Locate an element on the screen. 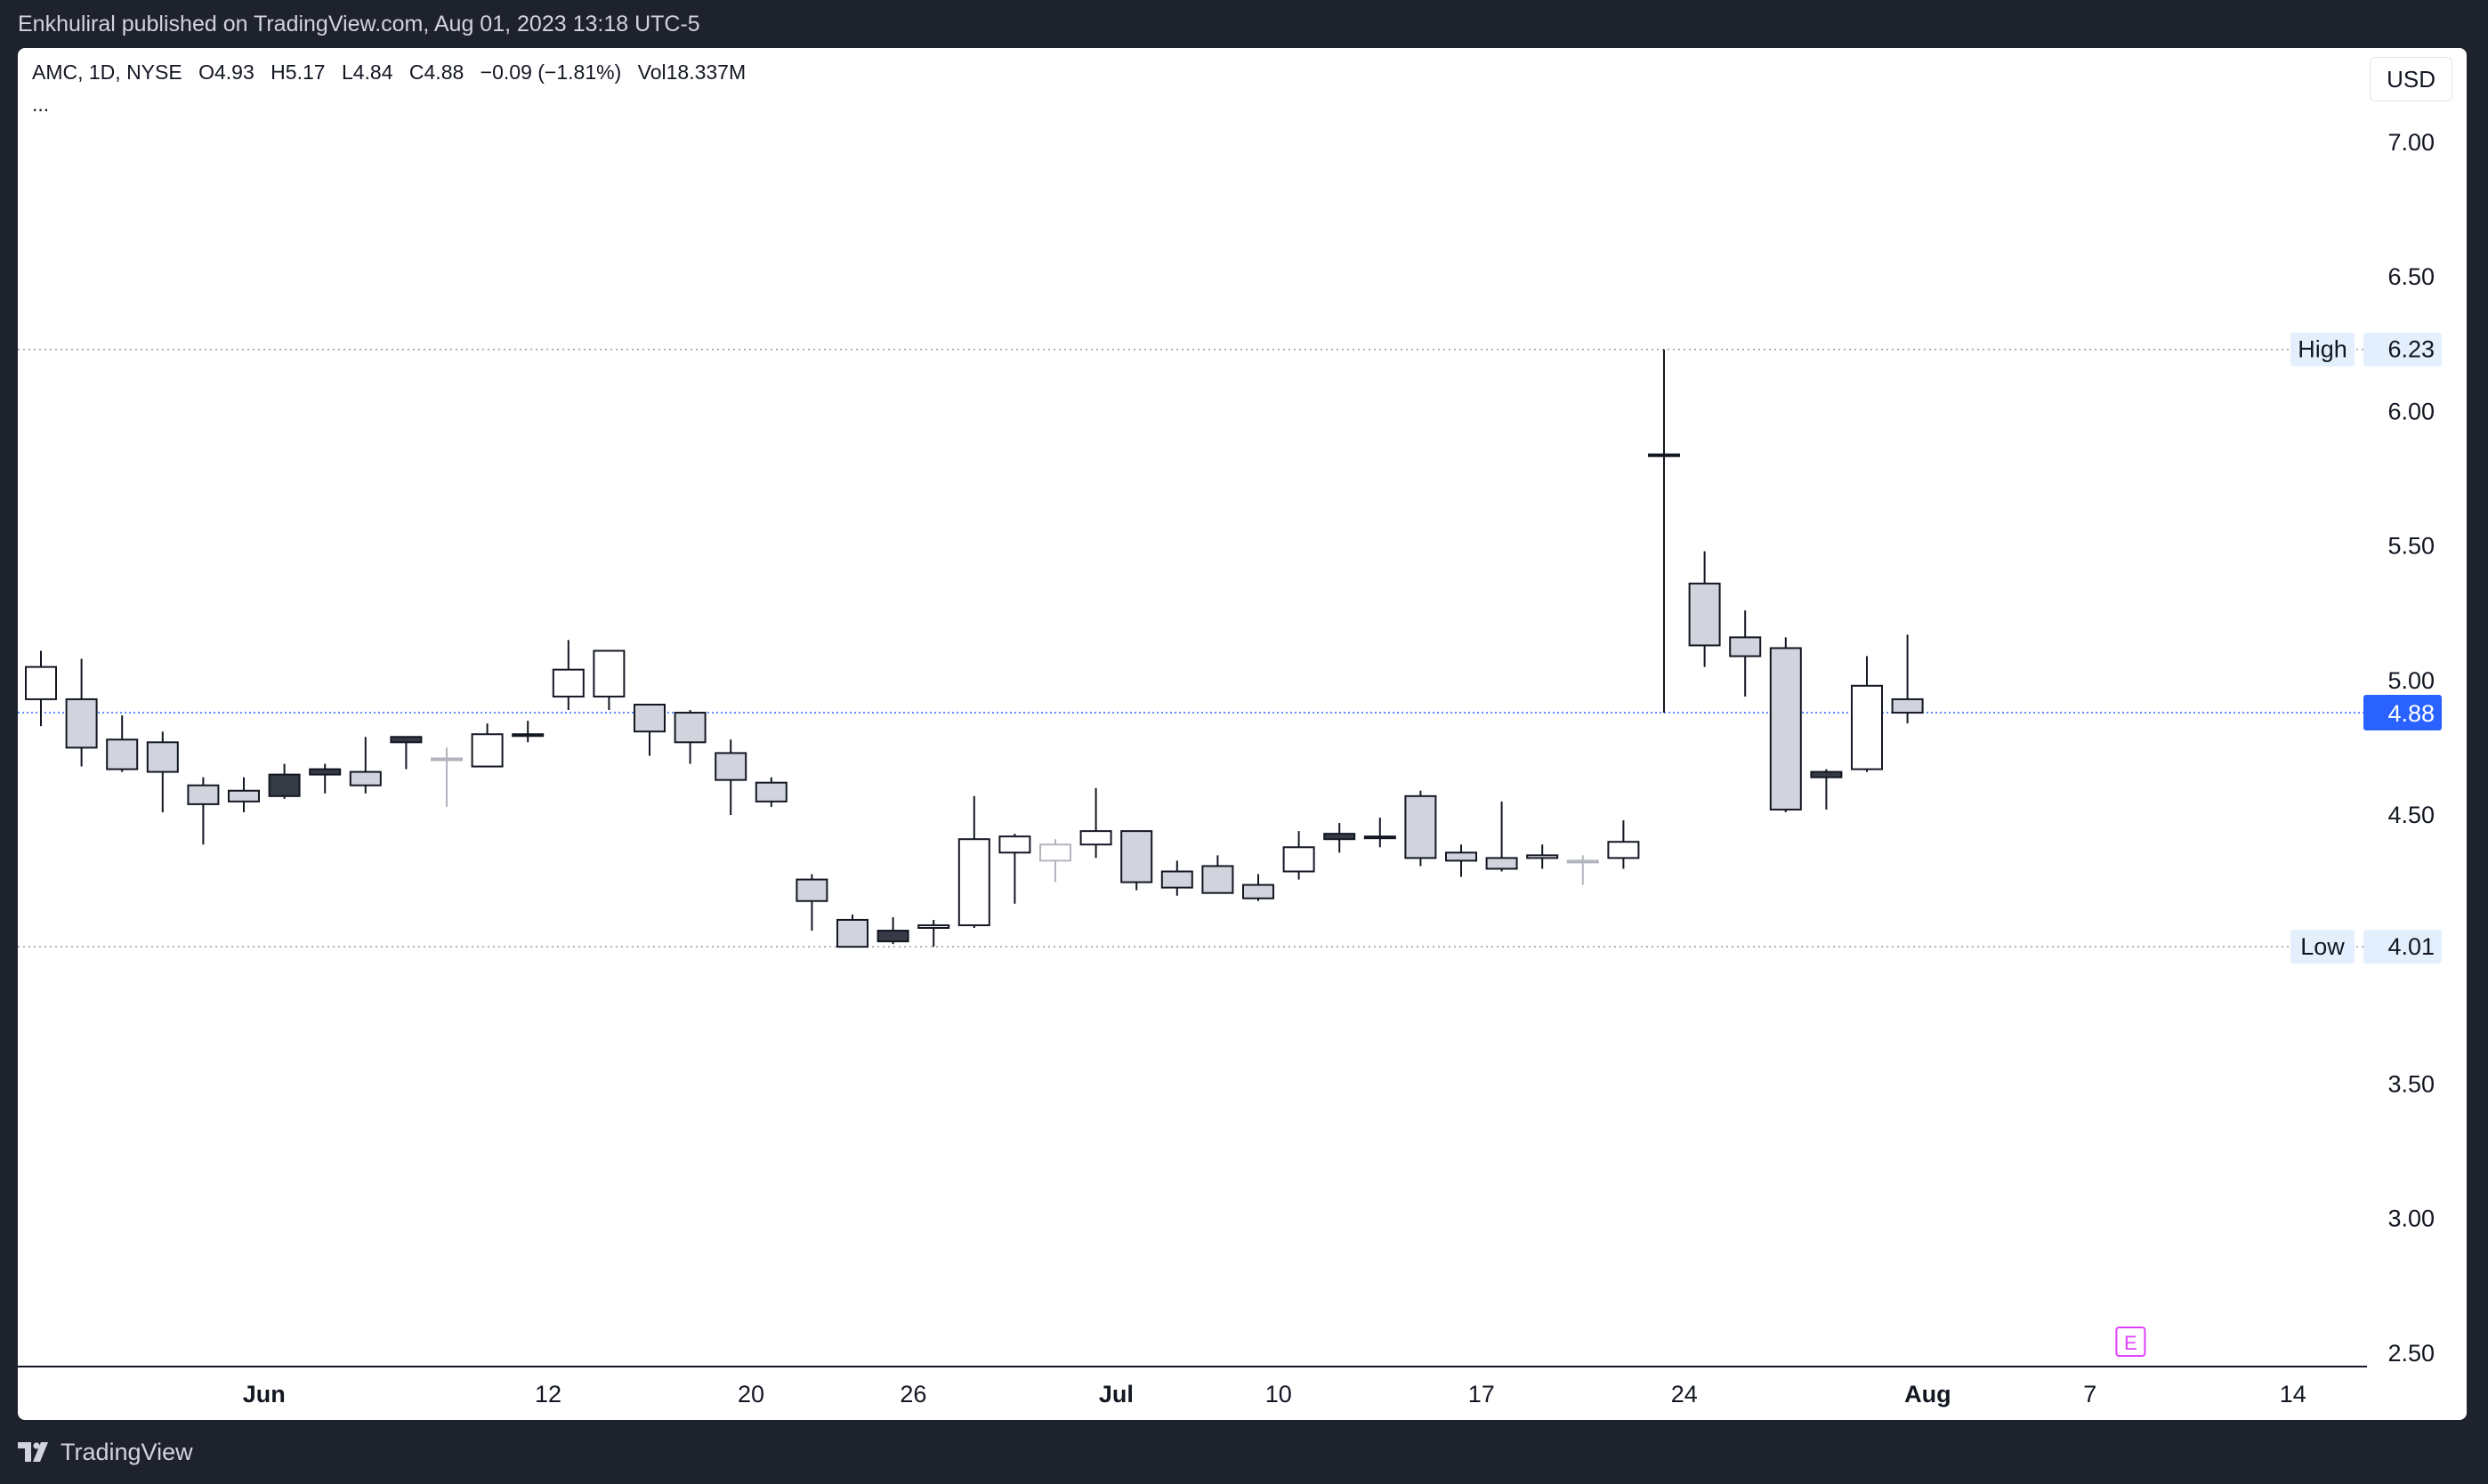 The image size is (2488, 1484). legend-open-label: O is located at coordinates (206, 72).